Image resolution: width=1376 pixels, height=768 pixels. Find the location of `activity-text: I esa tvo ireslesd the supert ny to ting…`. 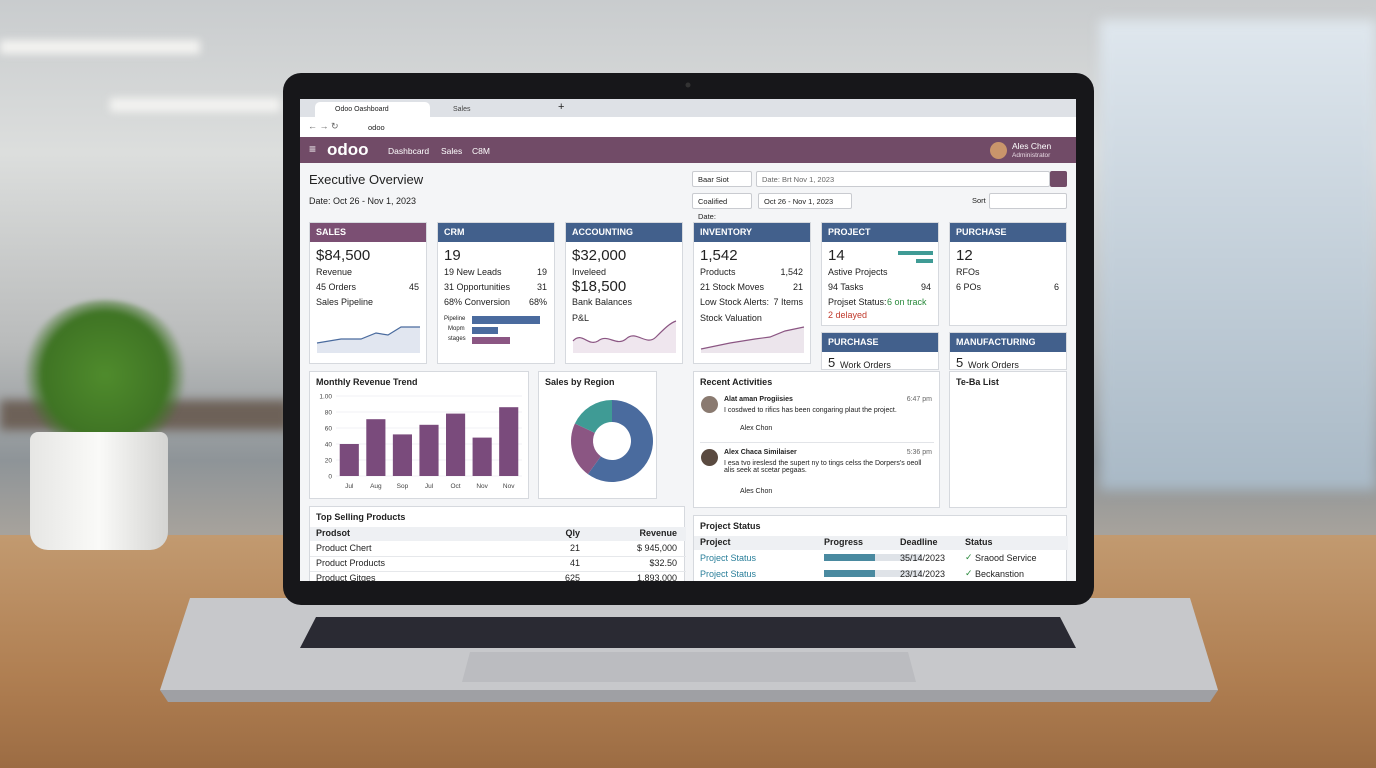

activity-text: I esa tvo ireslesd the supert ny to ting… is located at coordinates (823, 467).